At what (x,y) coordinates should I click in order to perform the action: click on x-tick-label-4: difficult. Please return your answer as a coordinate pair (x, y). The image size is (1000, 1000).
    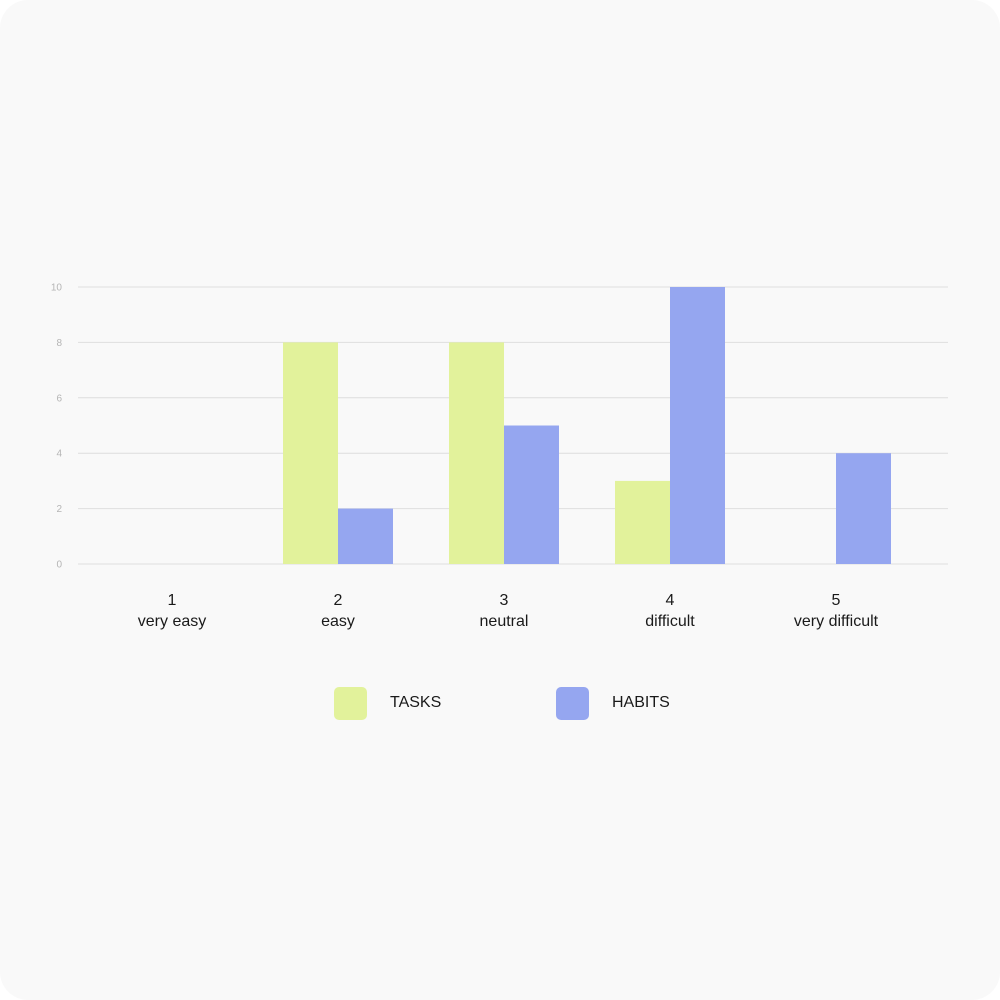
    Looking at the image, I should click on (670, 621).